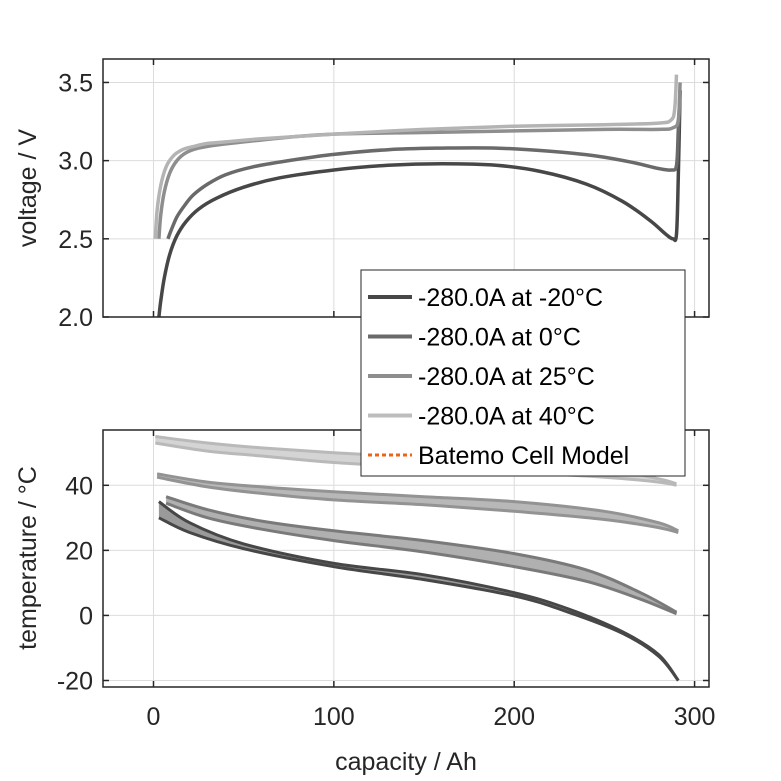  Describe the element at coordinates (79, 551) in the screenshot. I see `temperature-ytick-label: 20` at that location.